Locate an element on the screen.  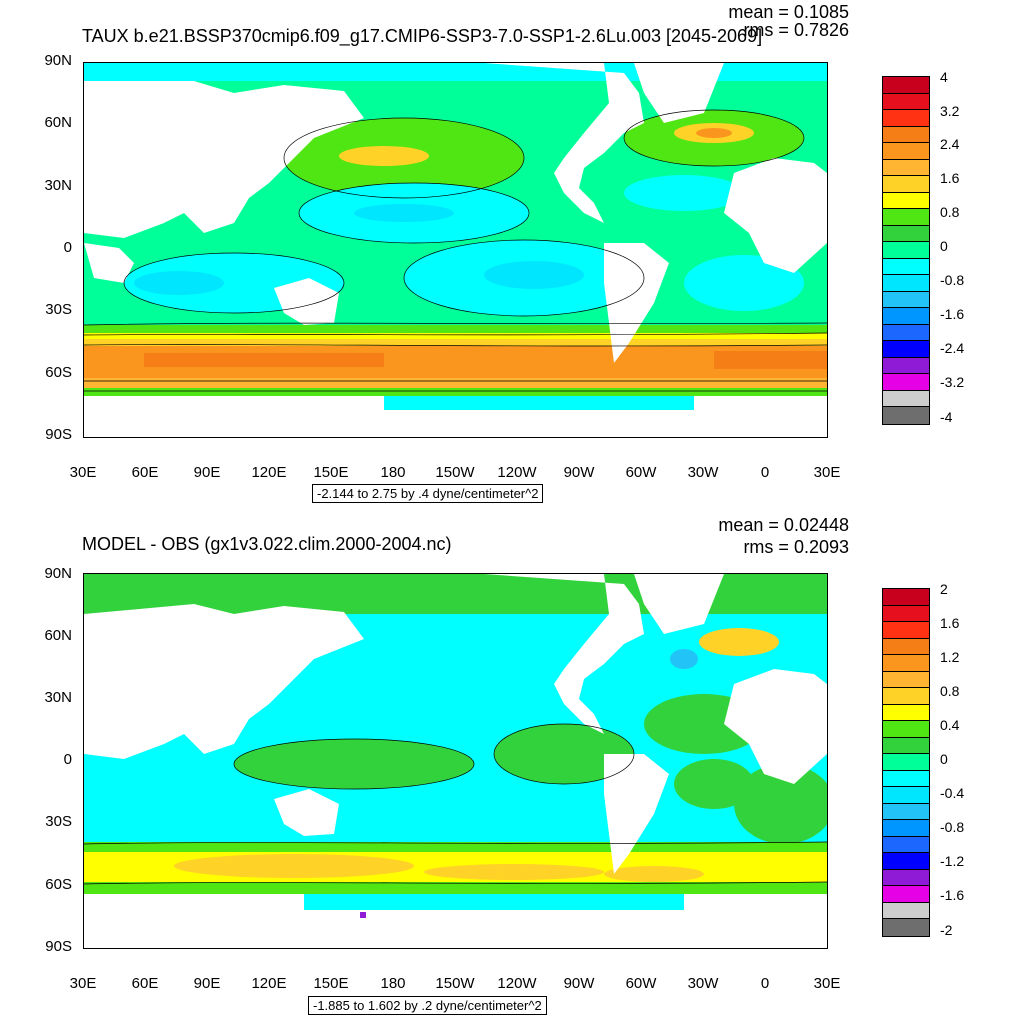
colorbar-label: 2.4 is located at coordinates (950, 144).